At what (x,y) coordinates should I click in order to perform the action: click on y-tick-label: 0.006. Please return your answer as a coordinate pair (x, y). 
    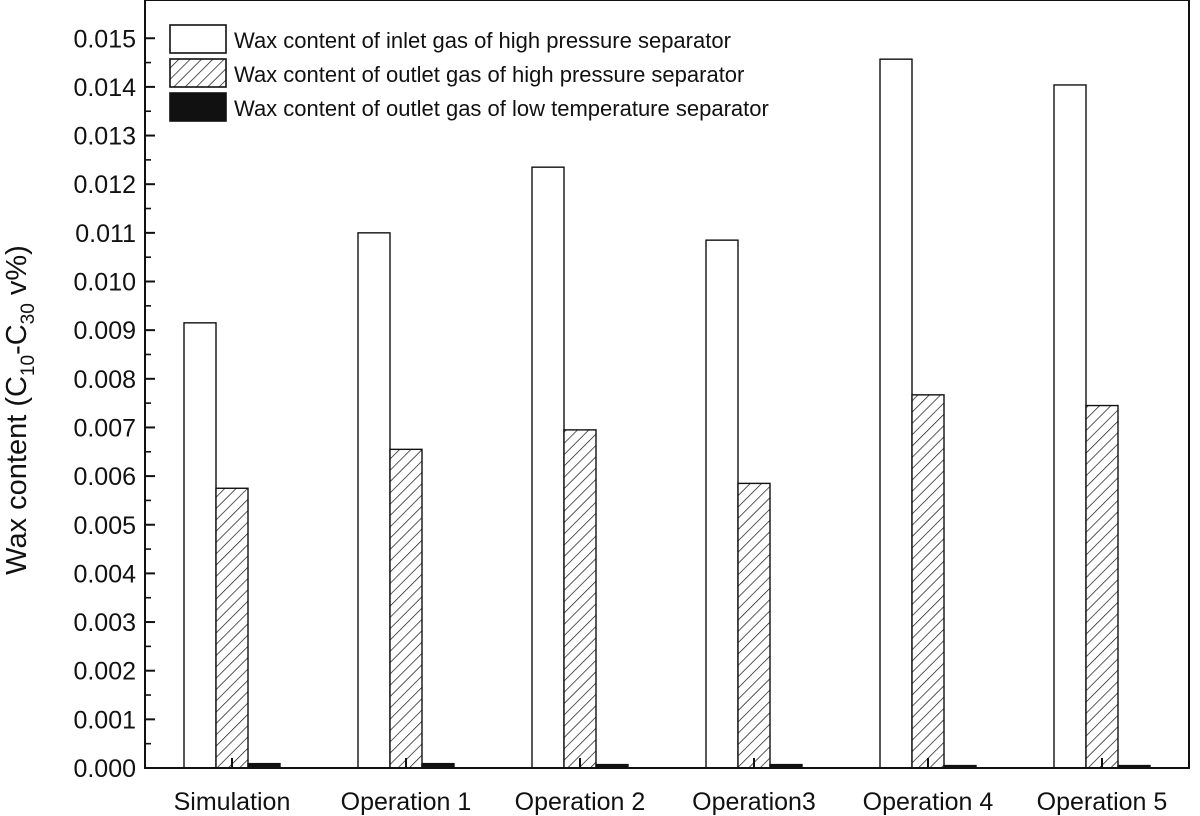
    Looking at the image, I should click on (104, 477).